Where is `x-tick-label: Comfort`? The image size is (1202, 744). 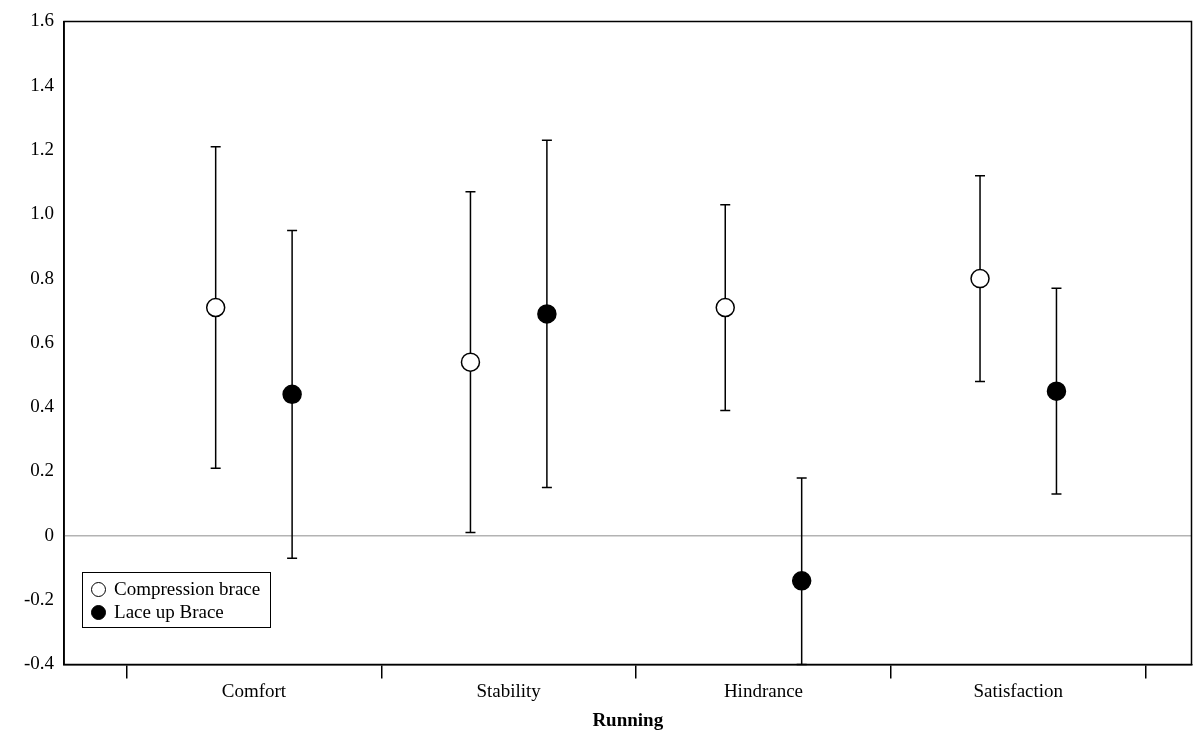
x-tick-label: Comfort is located at coordinates (254, 690).